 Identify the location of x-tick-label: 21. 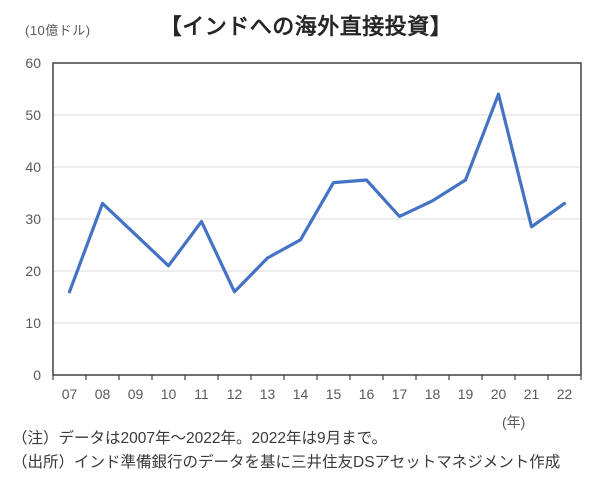
(532, 394).